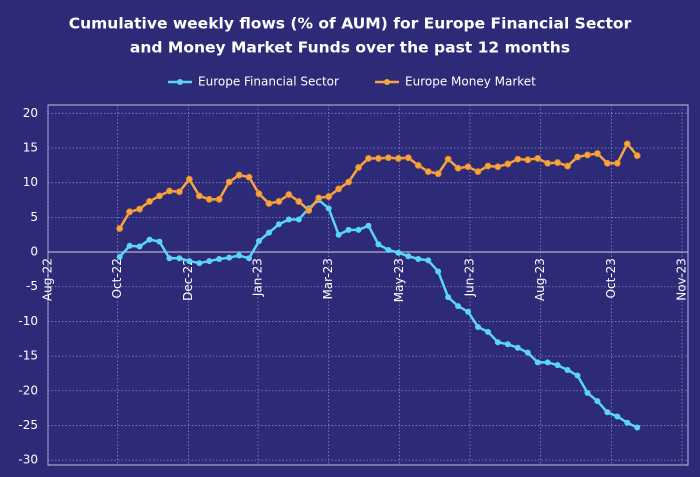  I want to click on x-tick-label: Aug-22, so click(48, 279).